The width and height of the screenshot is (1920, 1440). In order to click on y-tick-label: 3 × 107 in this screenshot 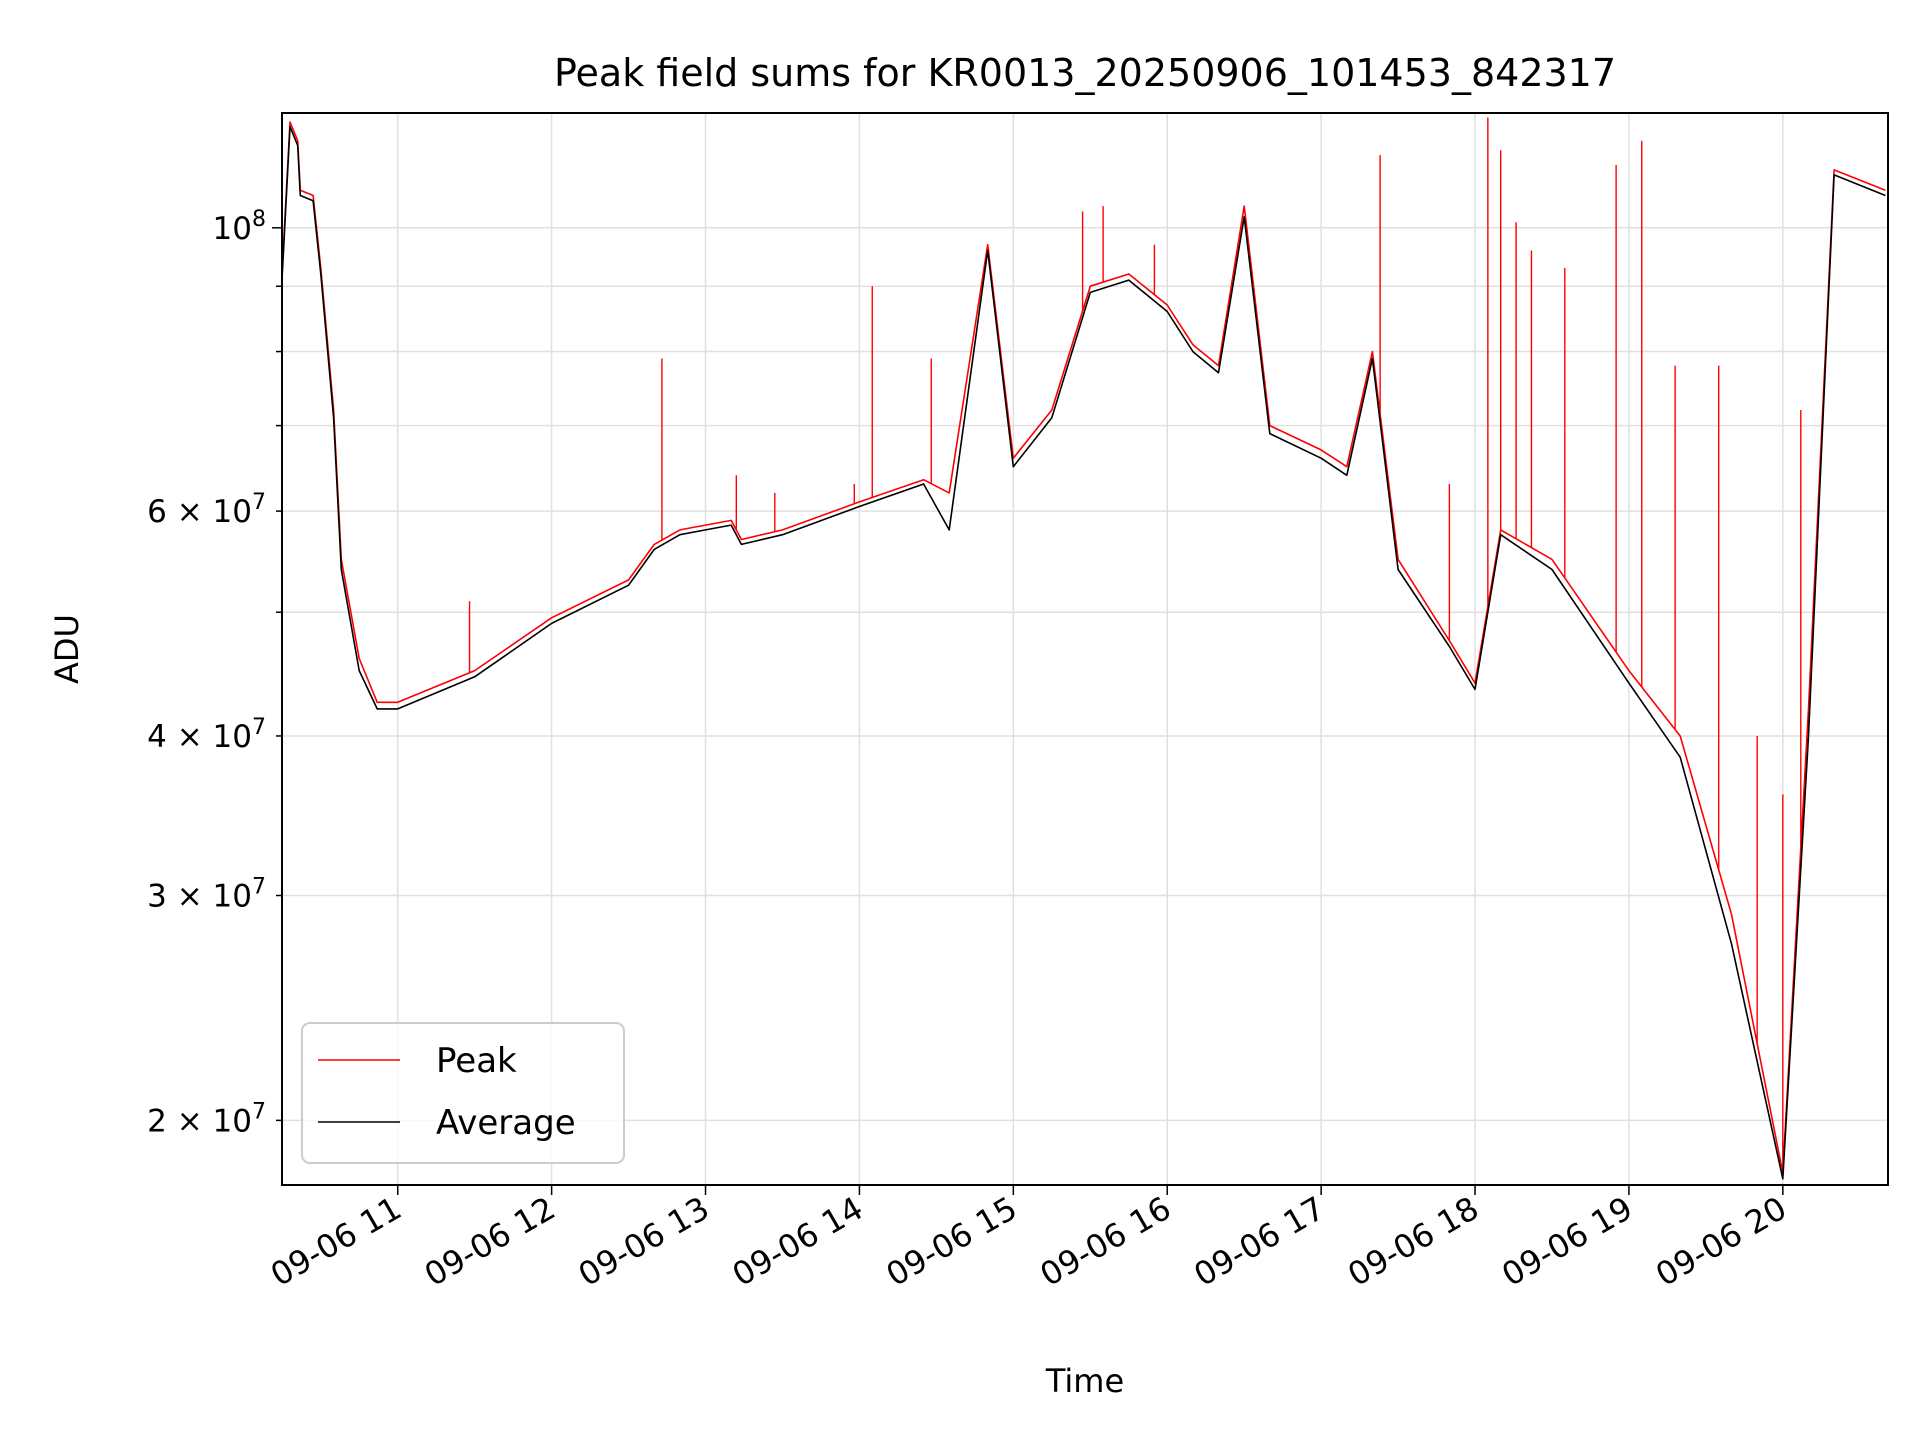, I will do `click(206, 895)`.